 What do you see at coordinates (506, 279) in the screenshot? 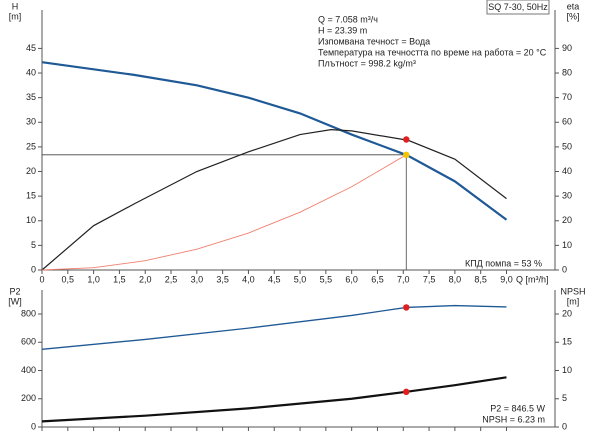
I see `x-tick-label: 9,0` at bounding box center [506, 279].